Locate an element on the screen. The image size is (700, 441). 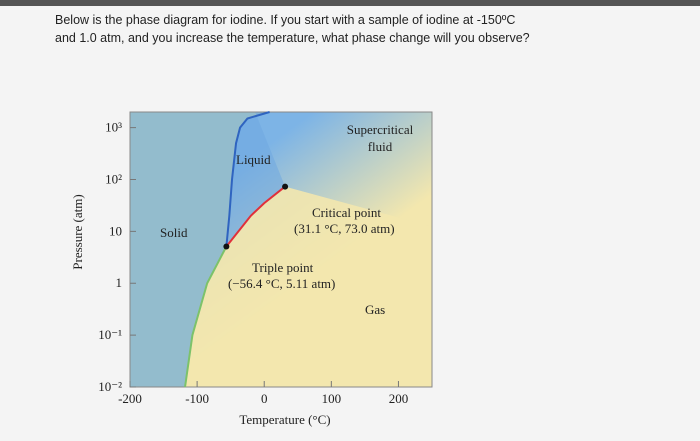
x-tick-label: 200 is located at coordinates (399, 398).